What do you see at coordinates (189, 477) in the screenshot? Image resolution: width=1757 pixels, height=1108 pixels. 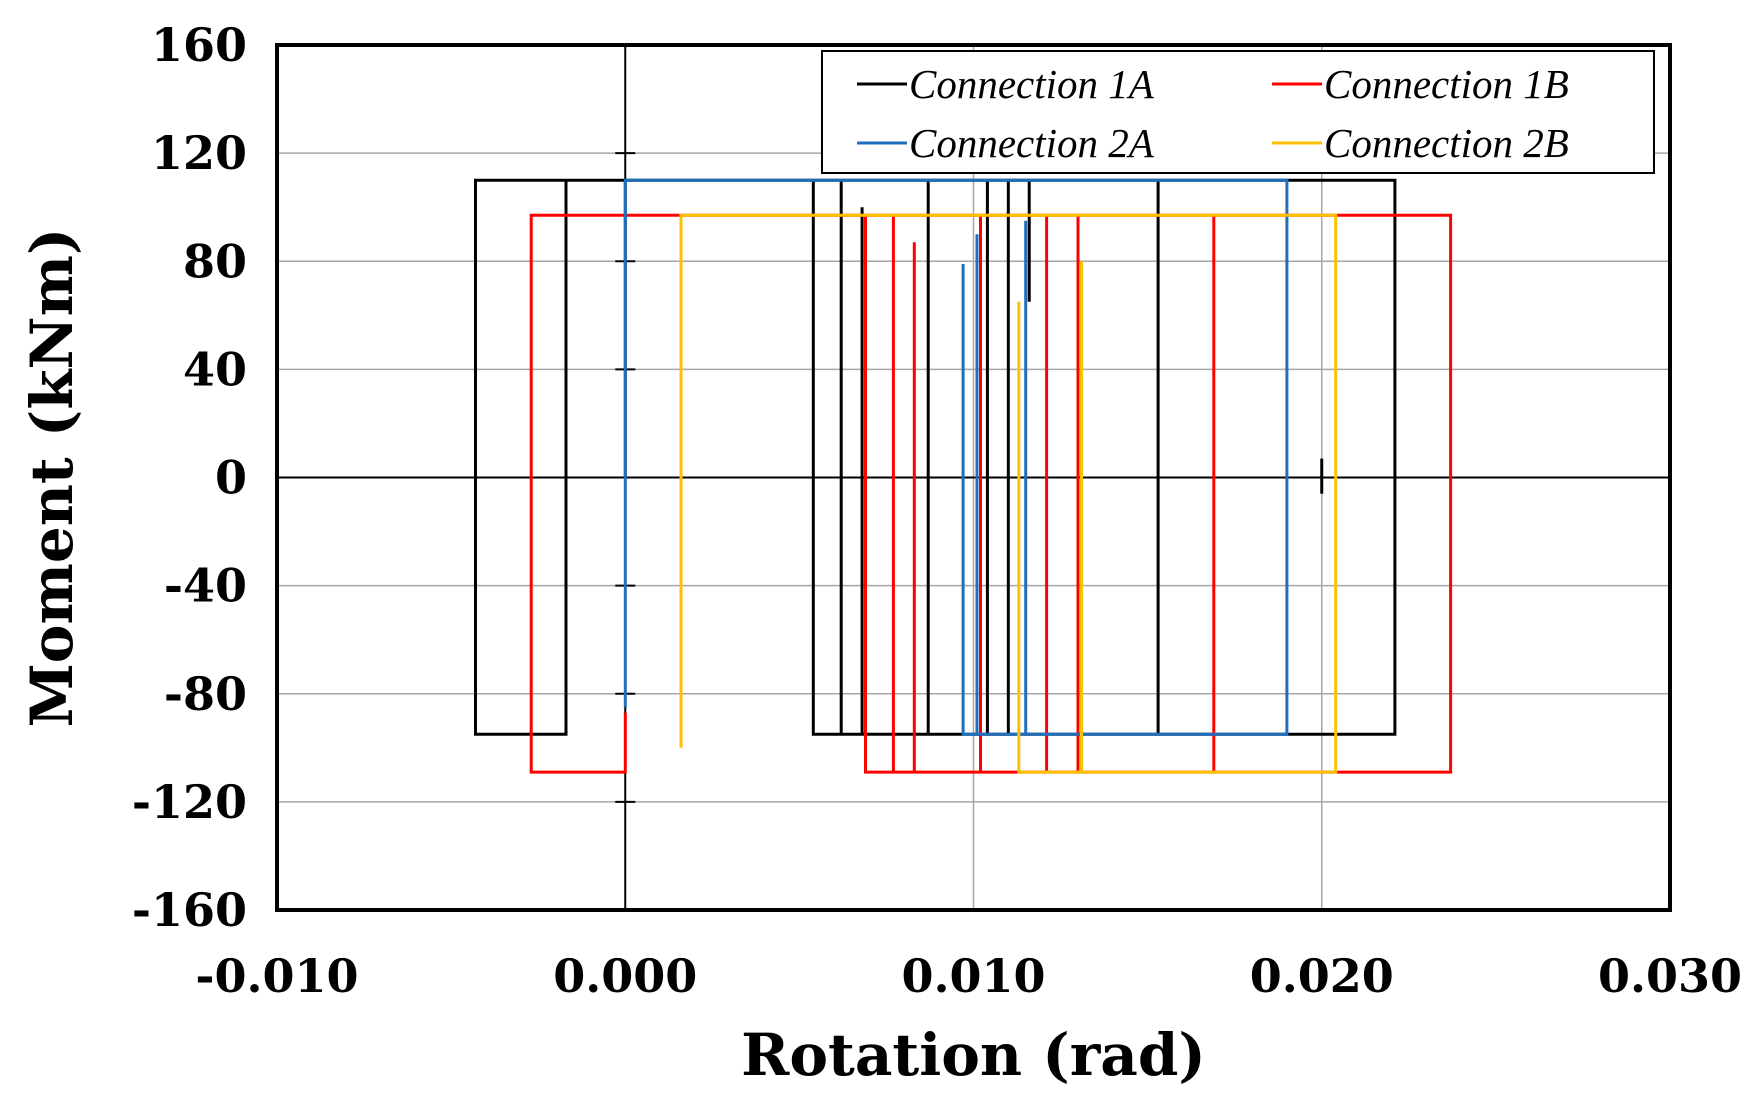 I see `y-tick-labels: 160 120 80 40 0 -40 -80 -120 -160` at bounding box center [189, 477].